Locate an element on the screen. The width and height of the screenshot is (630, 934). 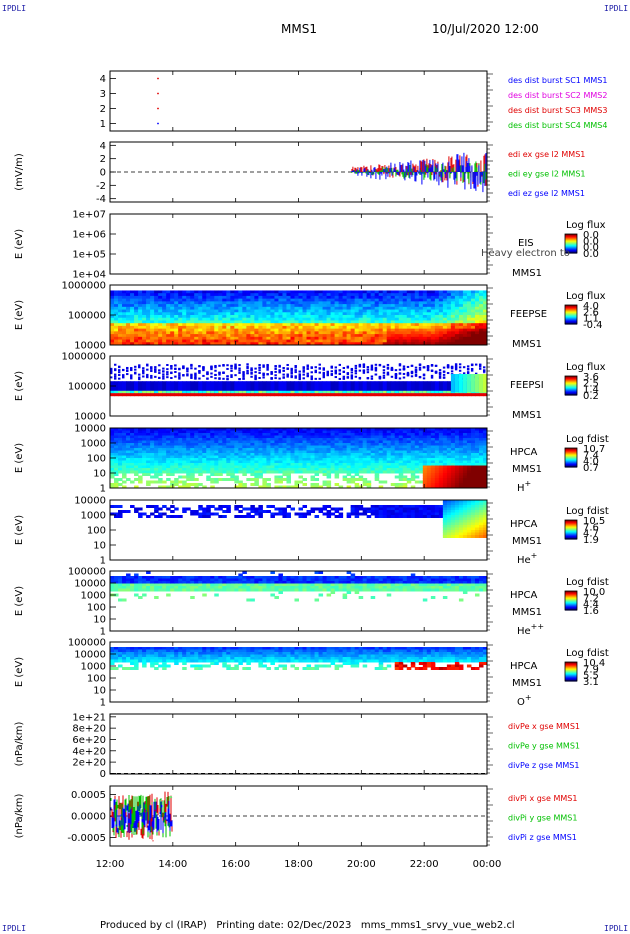
panel-3-colorbar-segment is located at coordinates (571, 238).